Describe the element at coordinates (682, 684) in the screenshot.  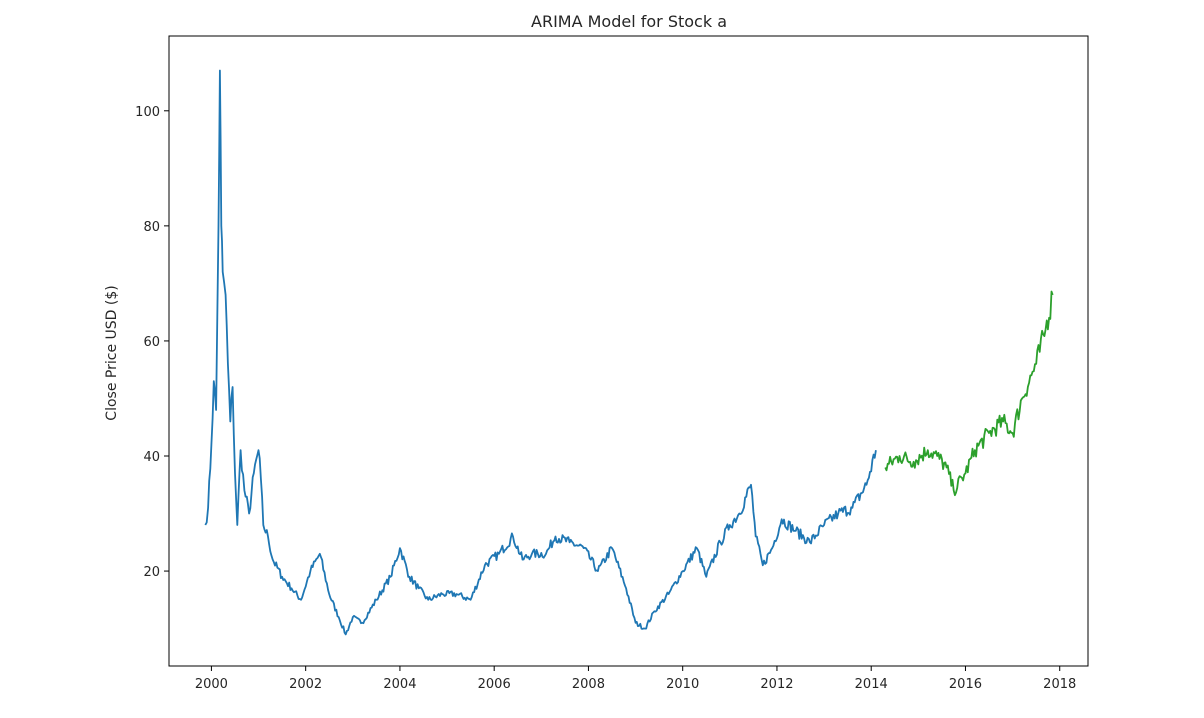
I see `x-tick-label: 2010` at that location.